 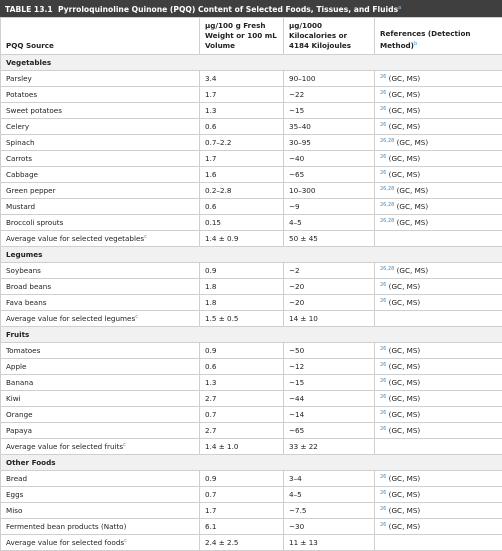 What do you see at coordinates (241, 78) in the screenshot?
I see `fresh-weight-cell: 3.4` at bounding box center [241, 78].